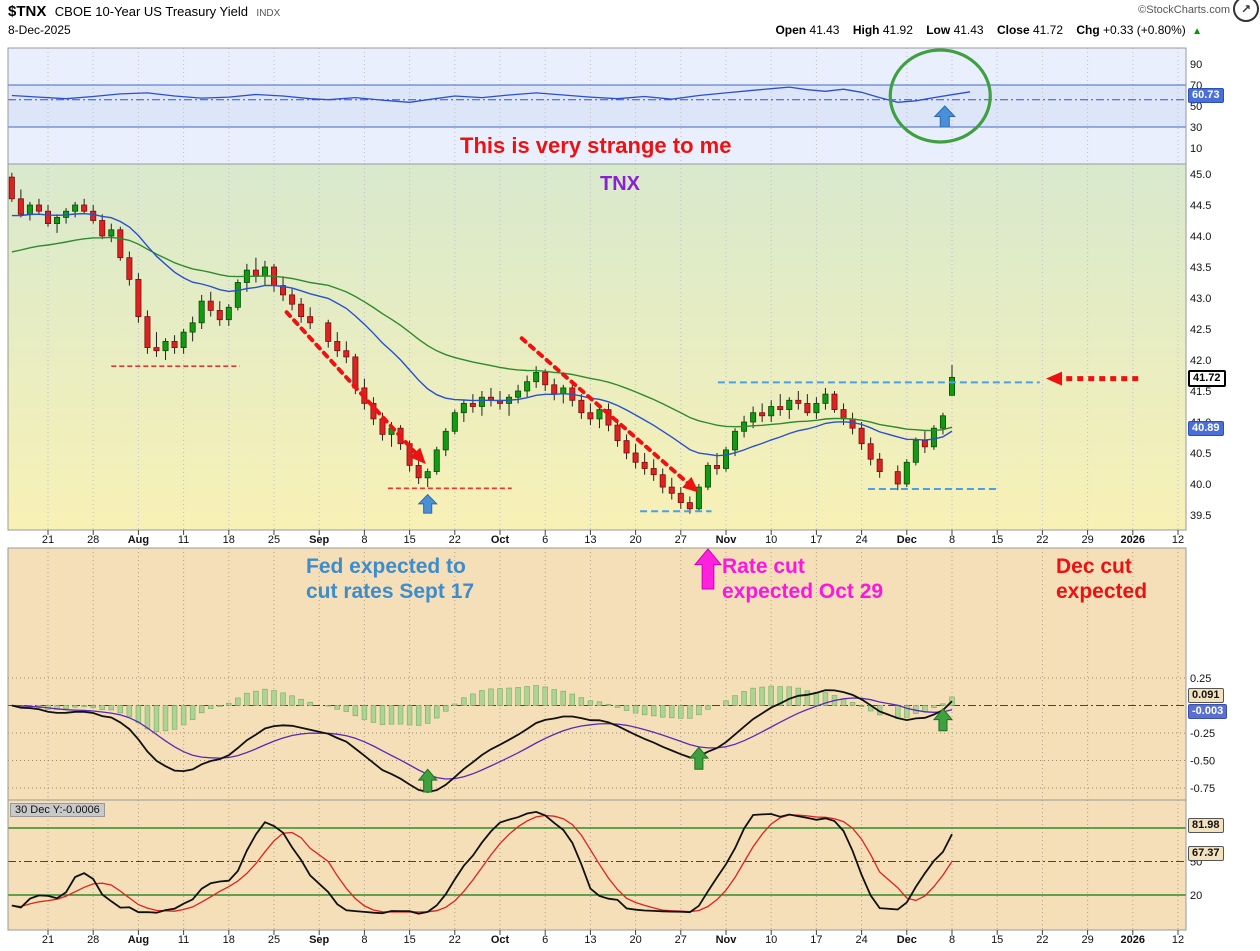 Image resolution: width=1260 pixels, height=951 pixels. Describe the element at coordinates (1206, 95) in the screenshot. I see `momentum-value-box: 60.73` at that location.